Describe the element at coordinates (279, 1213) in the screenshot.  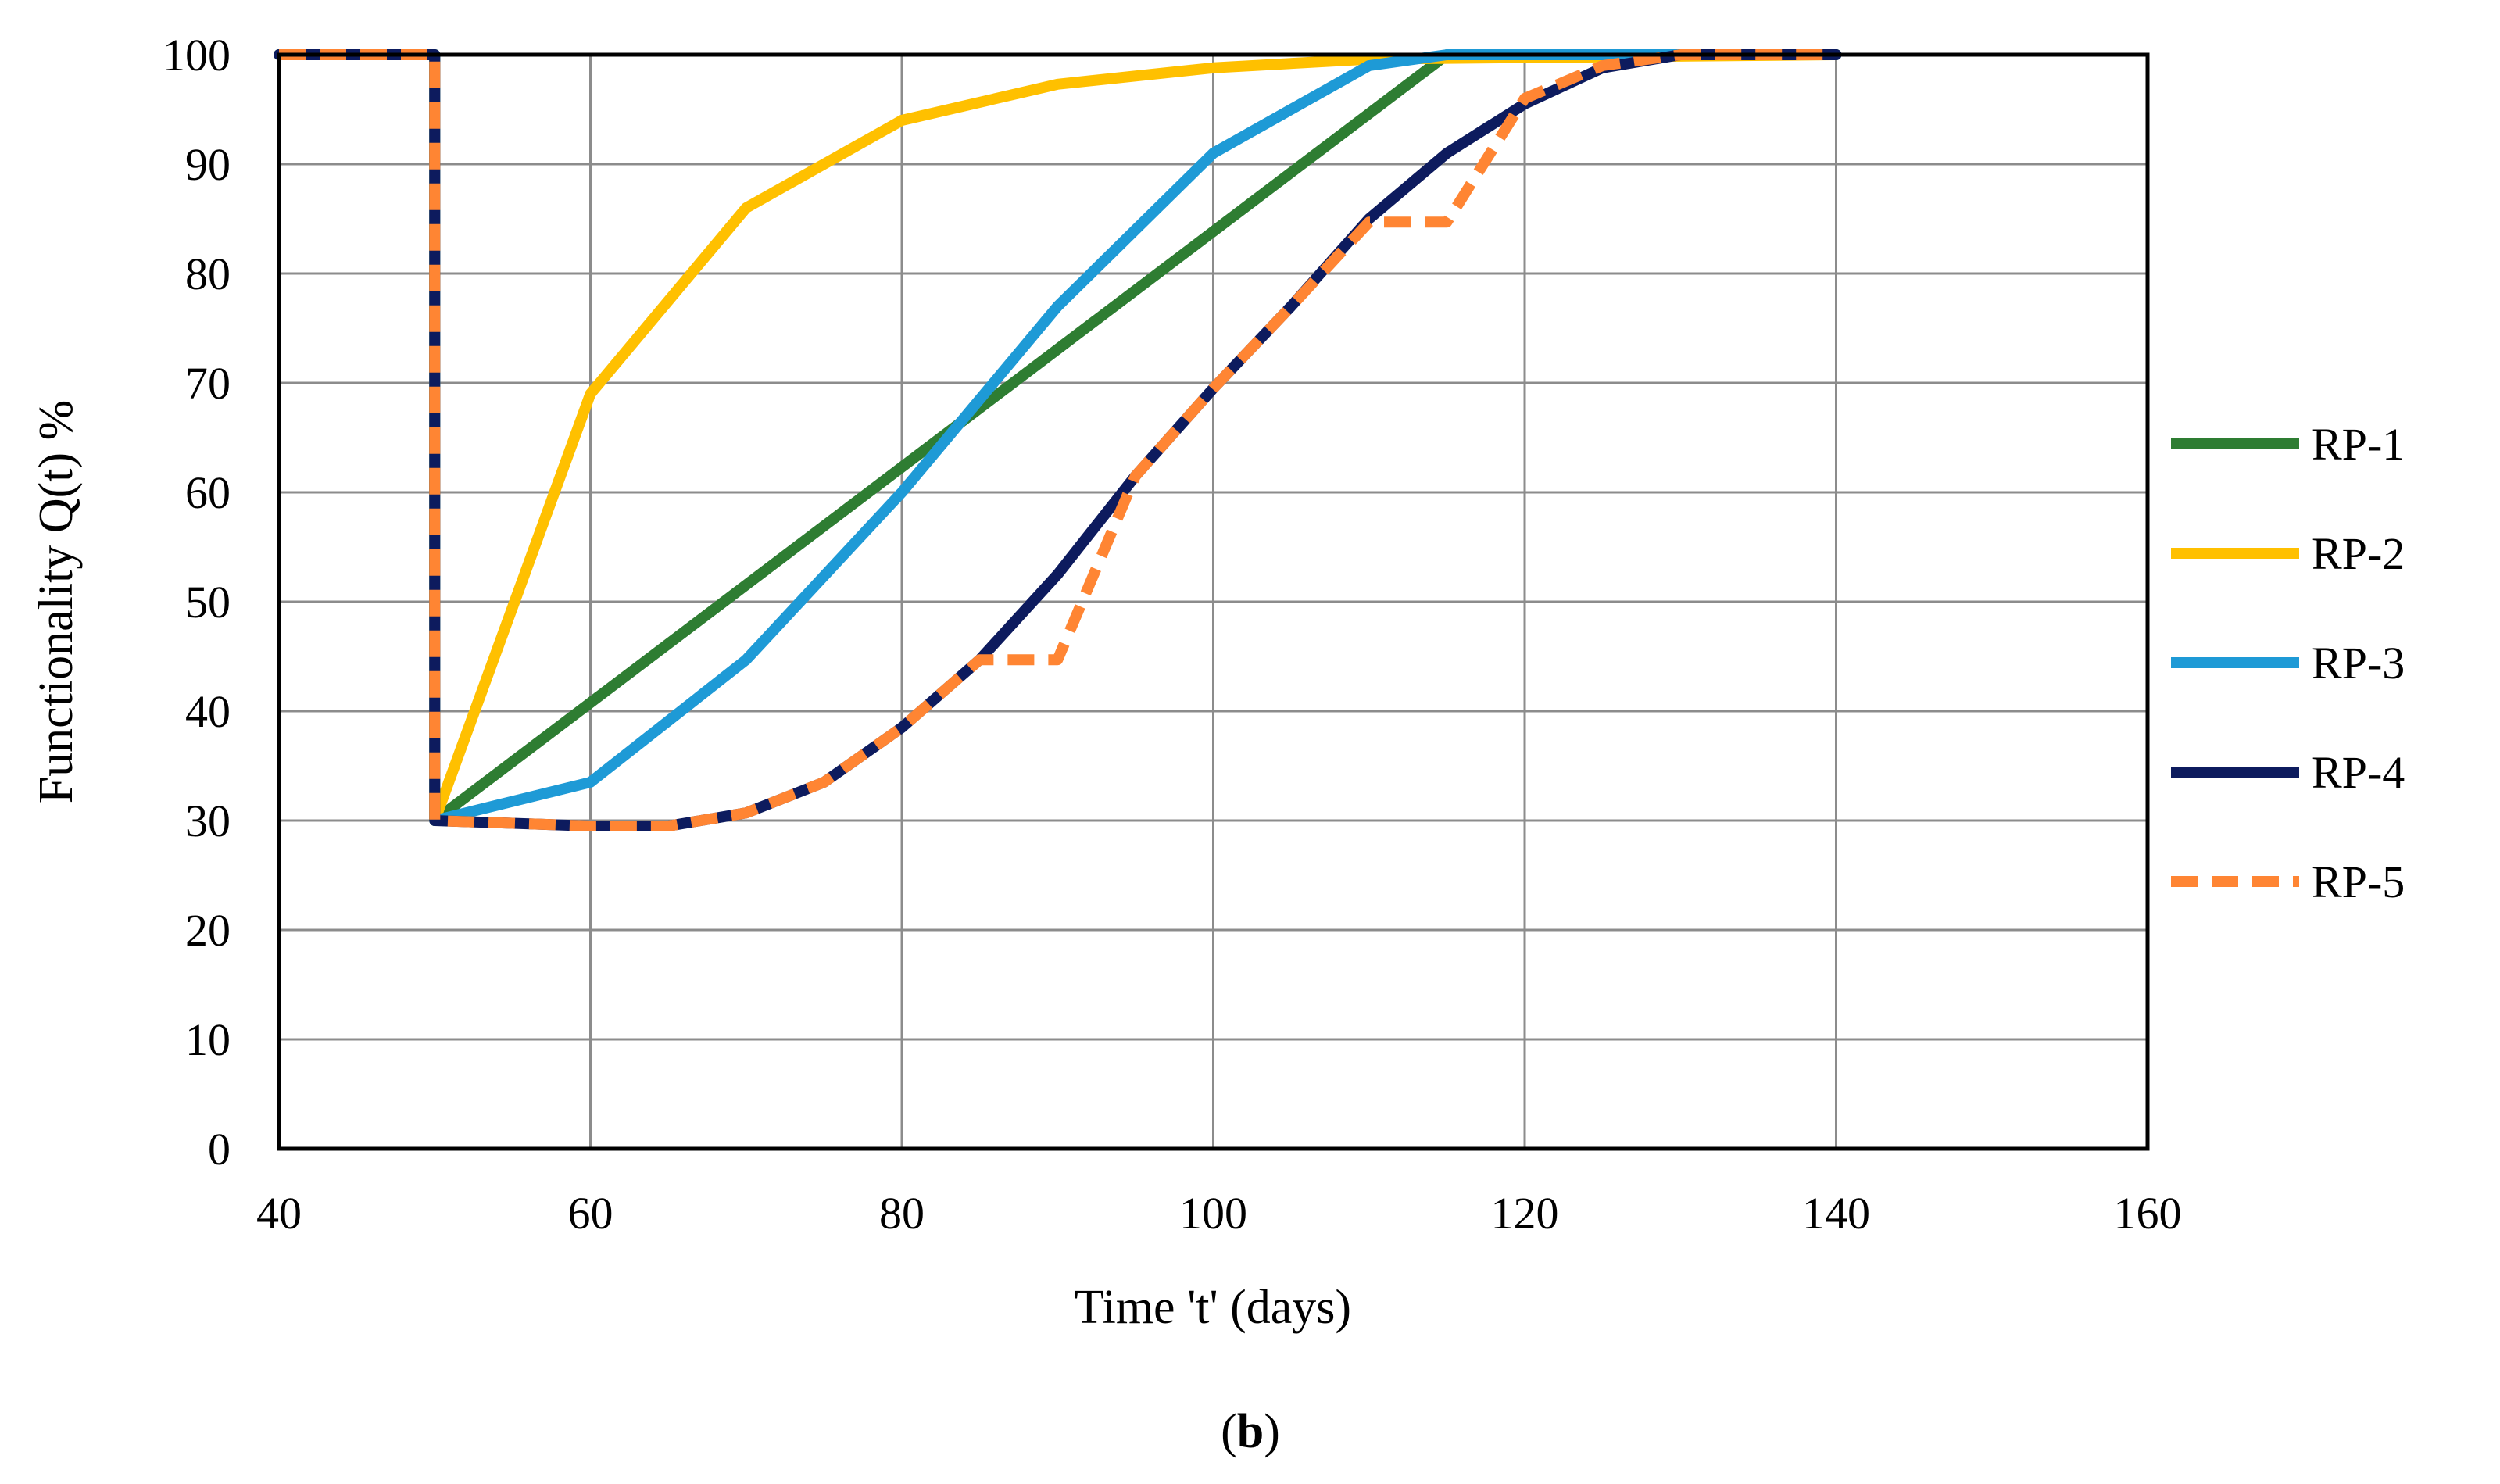
I see `x-tick-label: 40` at that location.